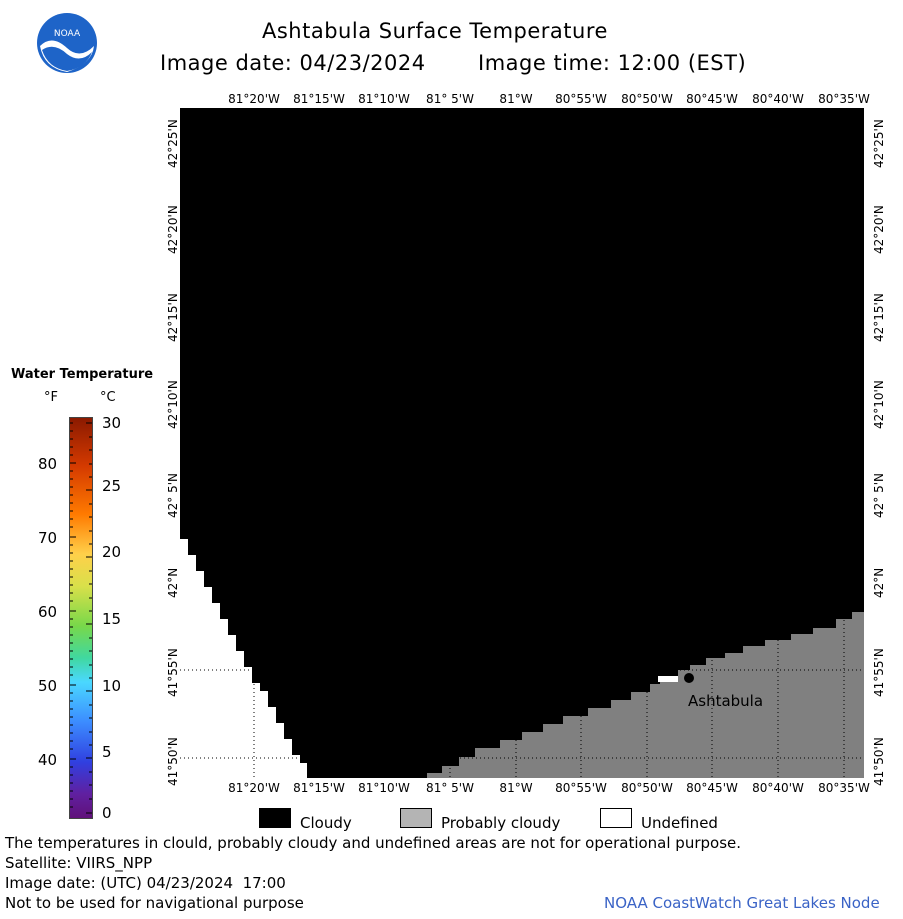 The image size is (903, 919). Describe the element at coordinates (112, 423) in the screenshot. I see `colorbar-c-tick: 30` at that location.